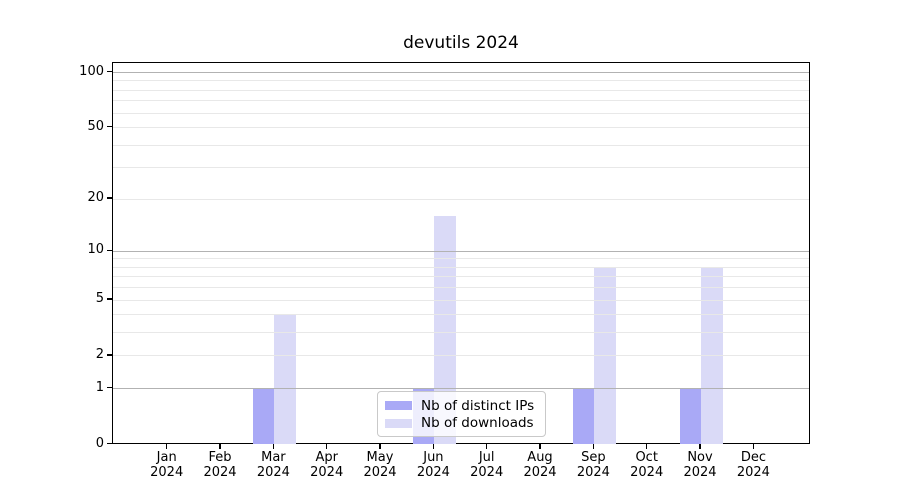  What do you see at coordinates (285, 379) in the screenshot?
I see `bar-downloads-mar` at bounding box center [285, 379].